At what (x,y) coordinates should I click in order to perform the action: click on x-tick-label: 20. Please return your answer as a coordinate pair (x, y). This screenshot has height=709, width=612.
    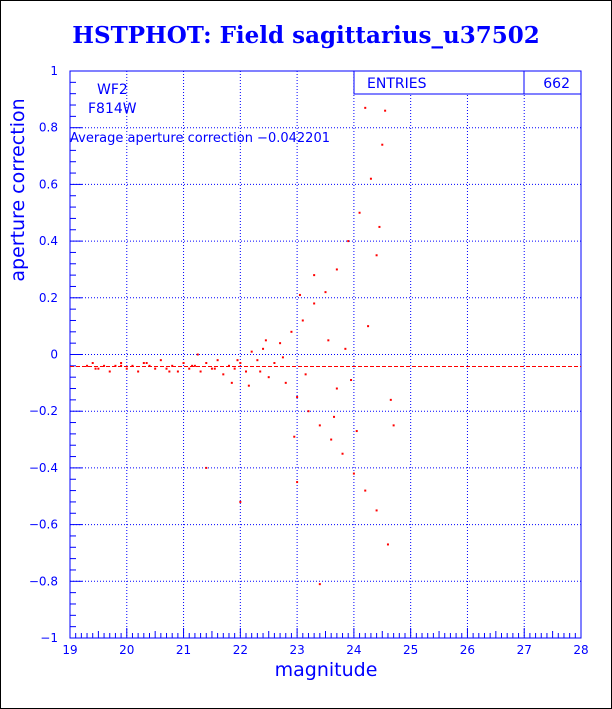
    Looking at the image, I should click on (126, 650).